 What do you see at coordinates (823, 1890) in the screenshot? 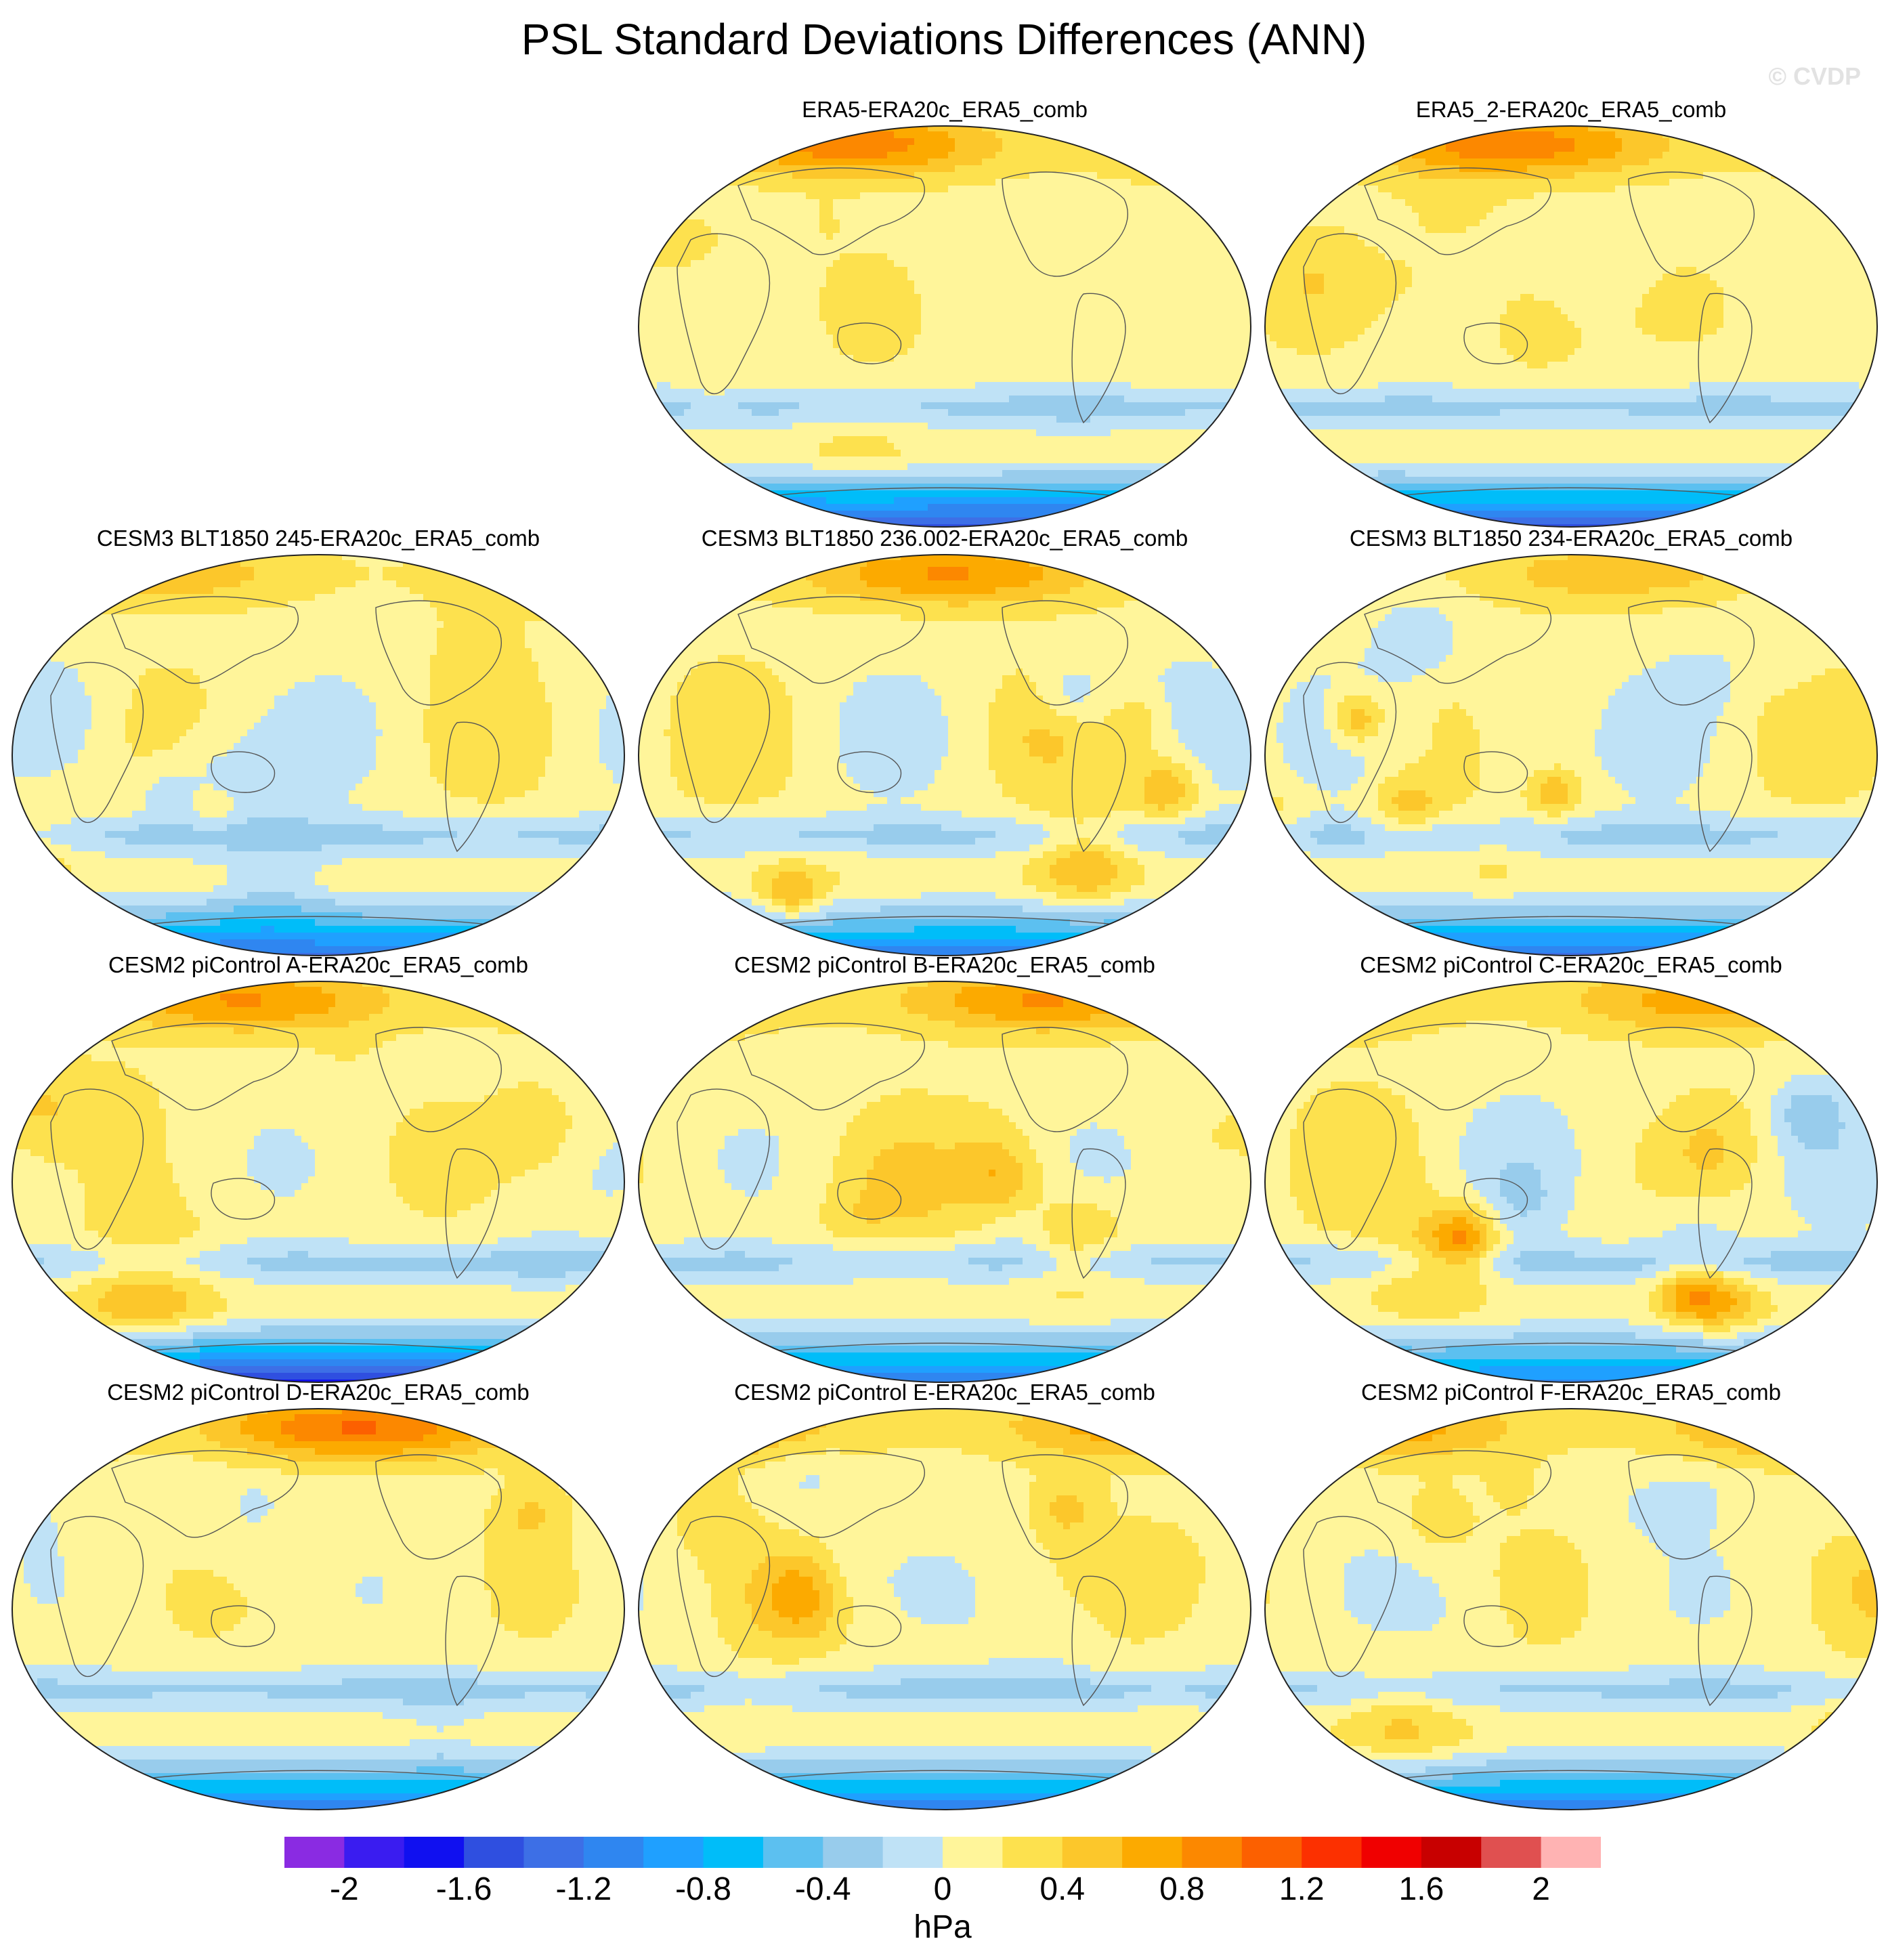
I see `colorbar-tick-label: -0.4` at bounding box center [823, 1890].